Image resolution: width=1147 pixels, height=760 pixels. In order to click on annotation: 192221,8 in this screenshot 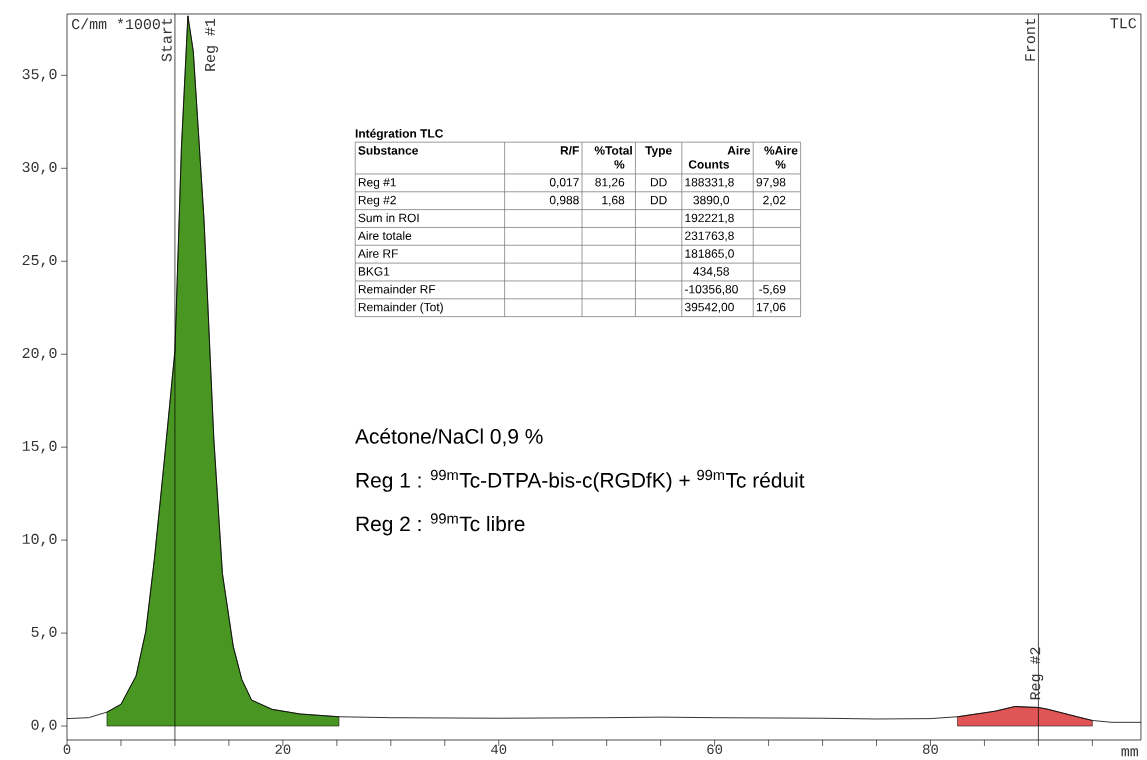, I will do `click(709, 218)`.